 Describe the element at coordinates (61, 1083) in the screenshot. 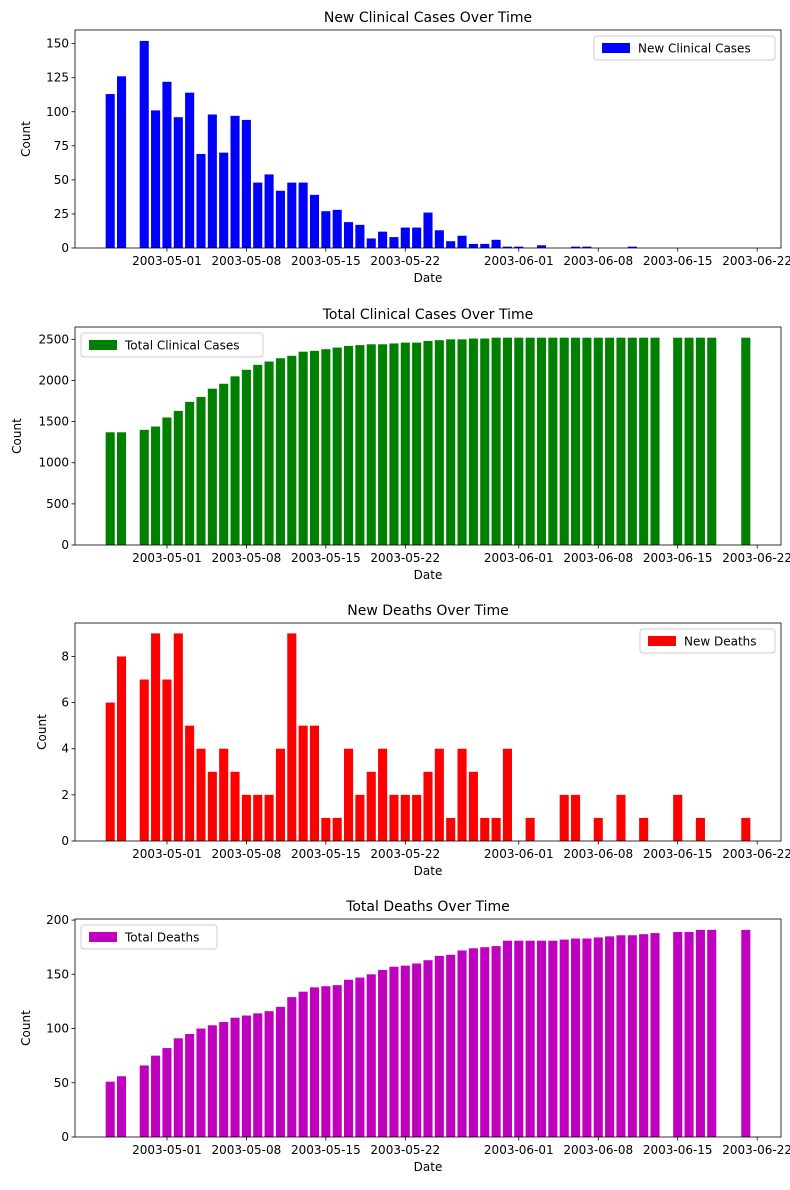

I see `y-tick-label: 50` at that location.